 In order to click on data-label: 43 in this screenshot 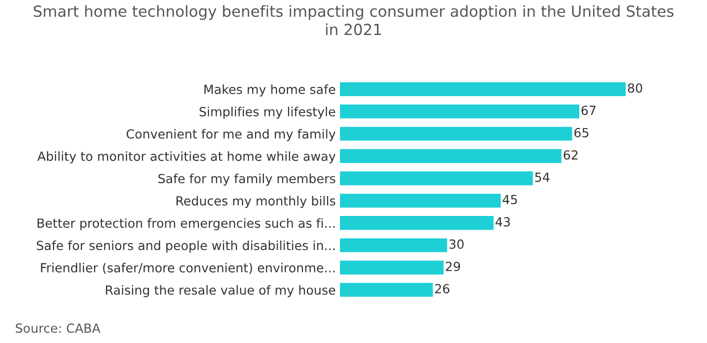, I will do `click(503, 222)`.